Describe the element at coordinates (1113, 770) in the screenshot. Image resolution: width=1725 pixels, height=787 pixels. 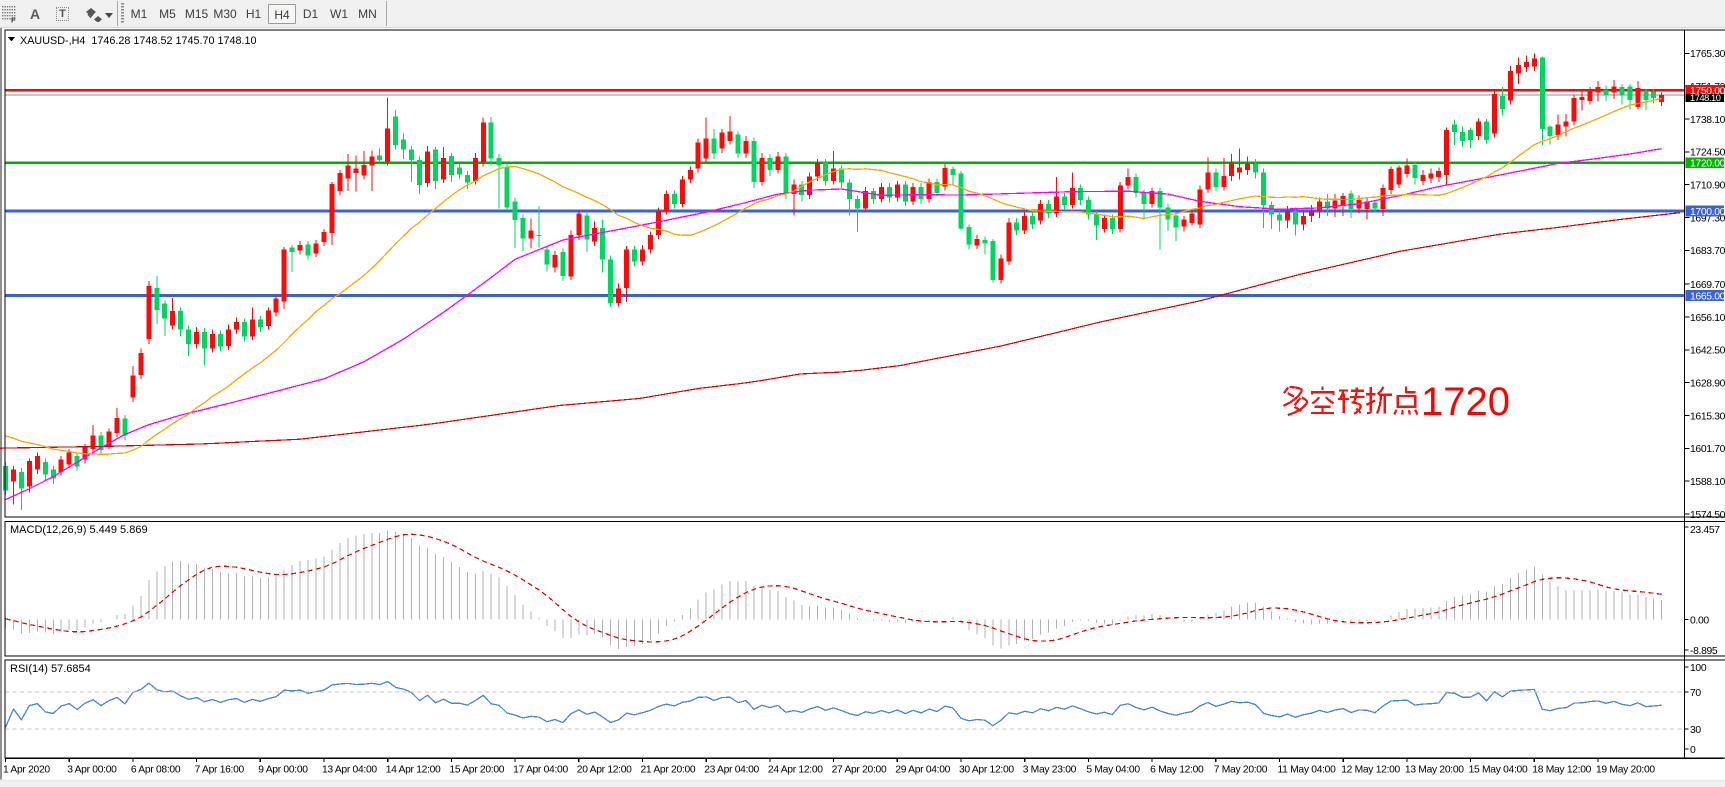
I see `svg-text: 5 May 04:00` at that location.